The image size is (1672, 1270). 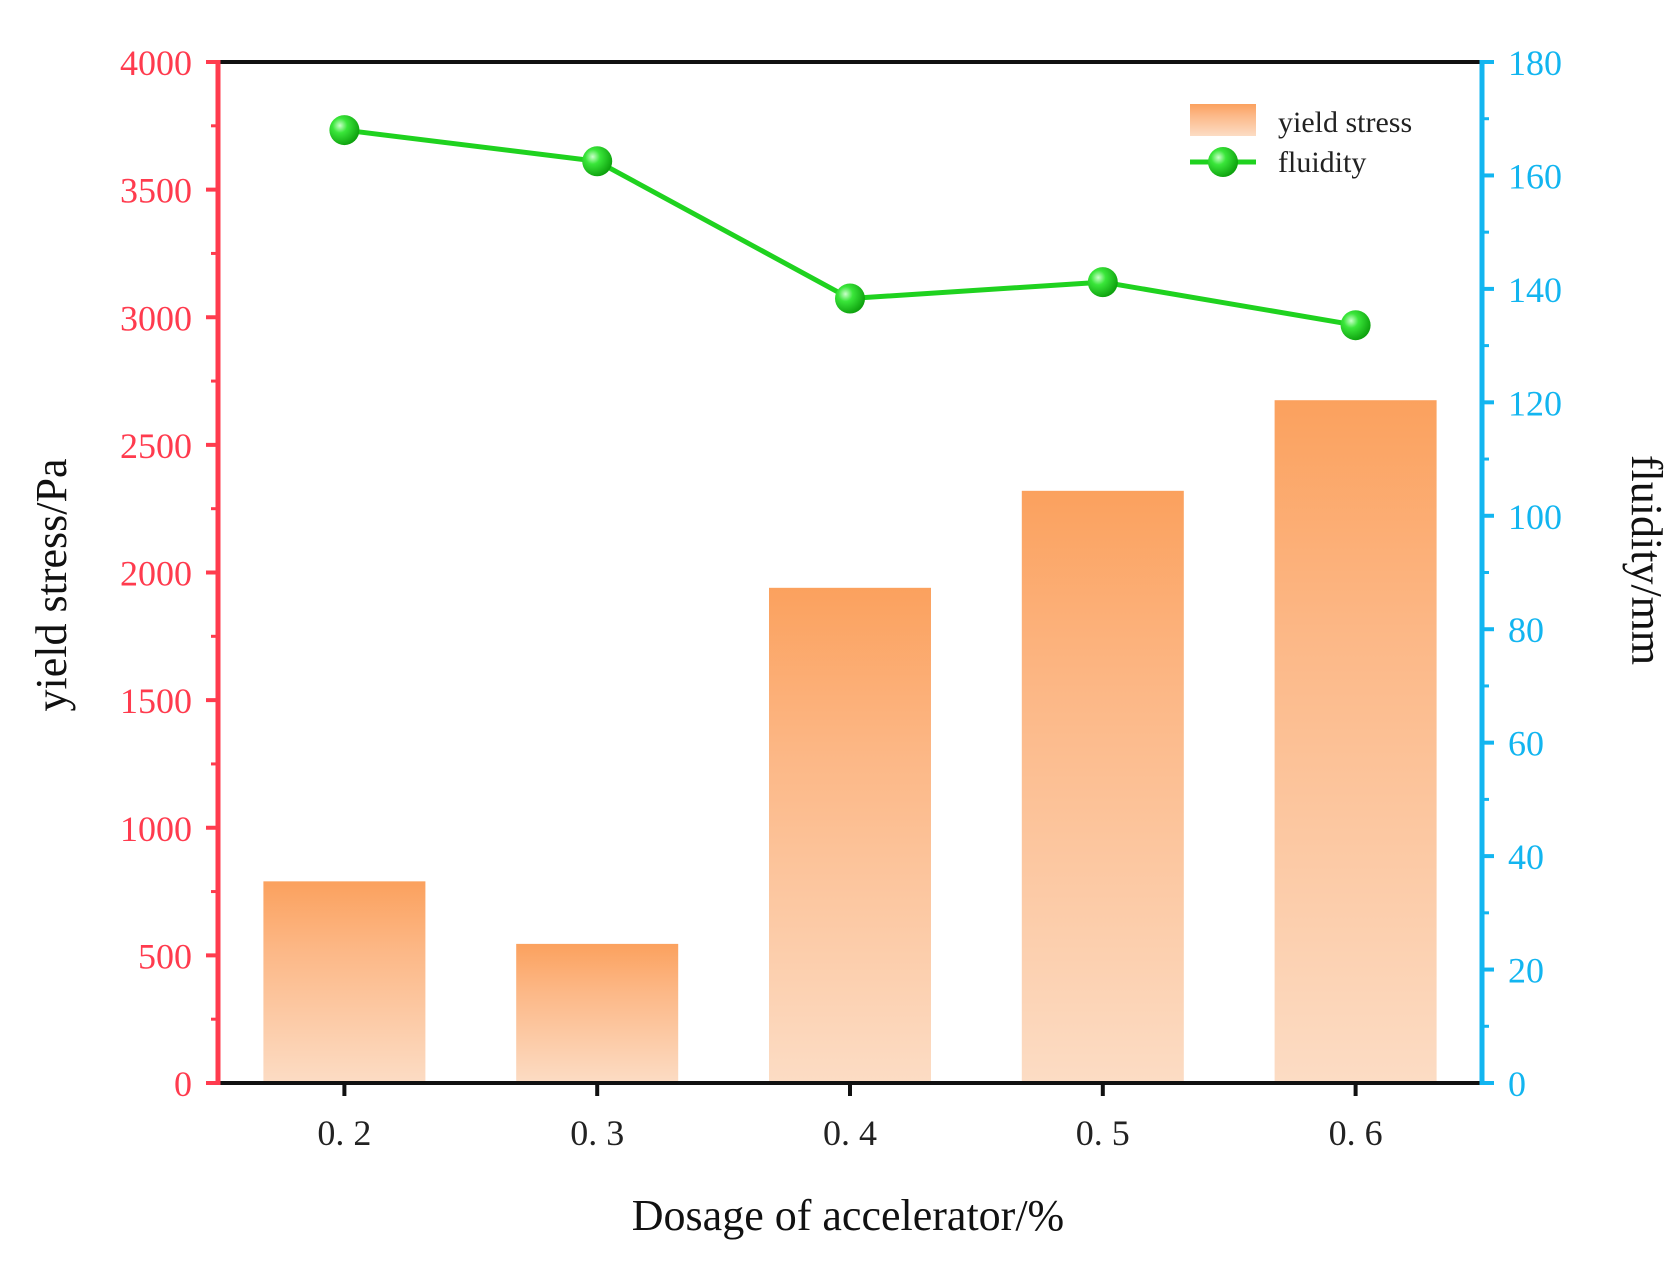 I want to click on right-tick-label: 40, so click(x=1526, y=857).